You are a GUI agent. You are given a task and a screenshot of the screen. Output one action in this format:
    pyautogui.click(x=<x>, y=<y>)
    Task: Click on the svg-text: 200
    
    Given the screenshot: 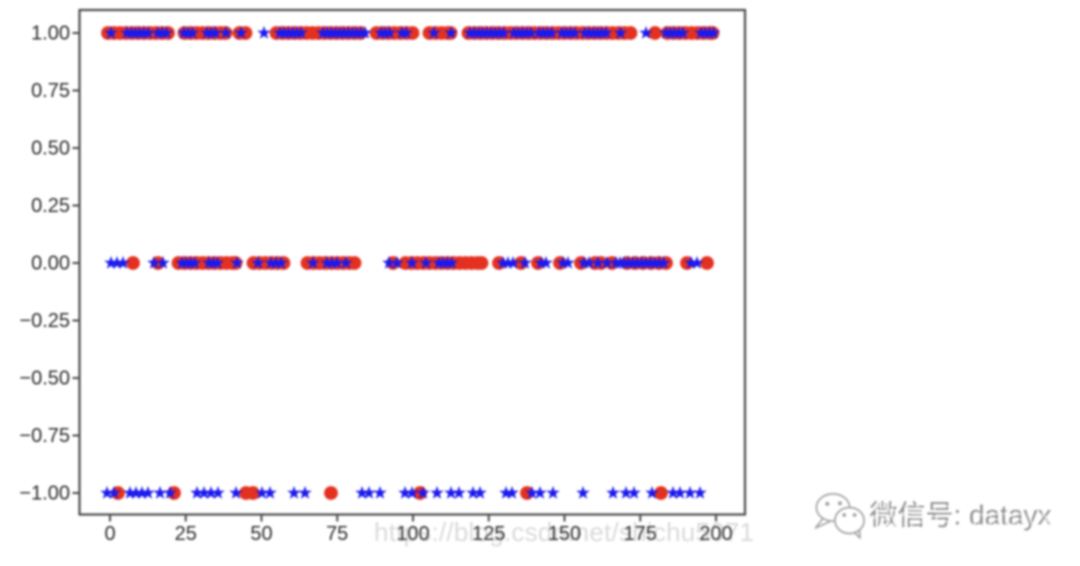 What is the action you would take?
    pyautogui.click(x=715, y=534)
    